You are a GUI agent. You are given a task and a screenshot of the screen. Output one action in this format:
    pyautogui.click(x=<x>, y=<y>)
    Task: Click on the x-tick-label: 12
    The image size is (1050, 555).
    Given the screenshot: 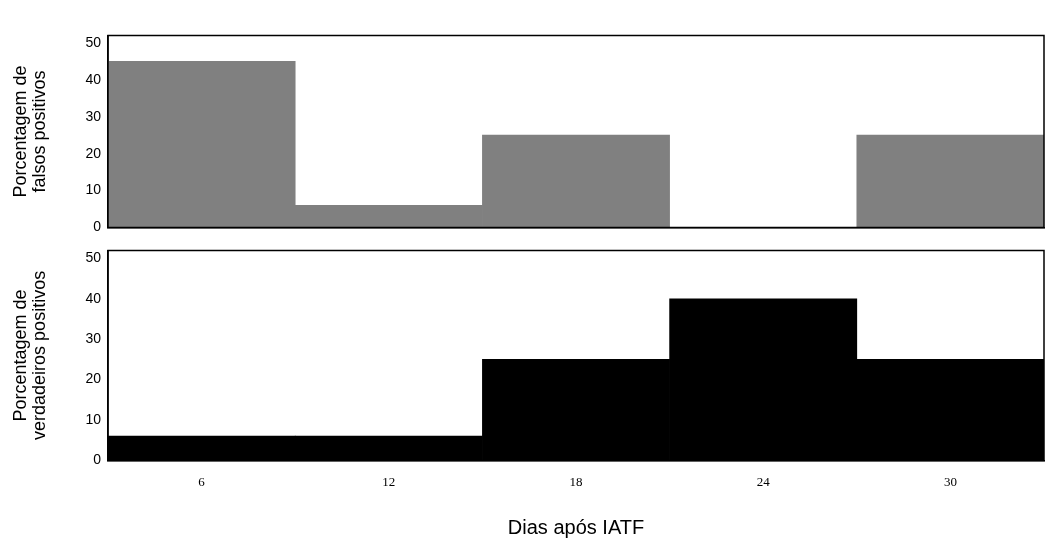 What is the action you would take?
    pyautogui.click(x=389, y=481)
    